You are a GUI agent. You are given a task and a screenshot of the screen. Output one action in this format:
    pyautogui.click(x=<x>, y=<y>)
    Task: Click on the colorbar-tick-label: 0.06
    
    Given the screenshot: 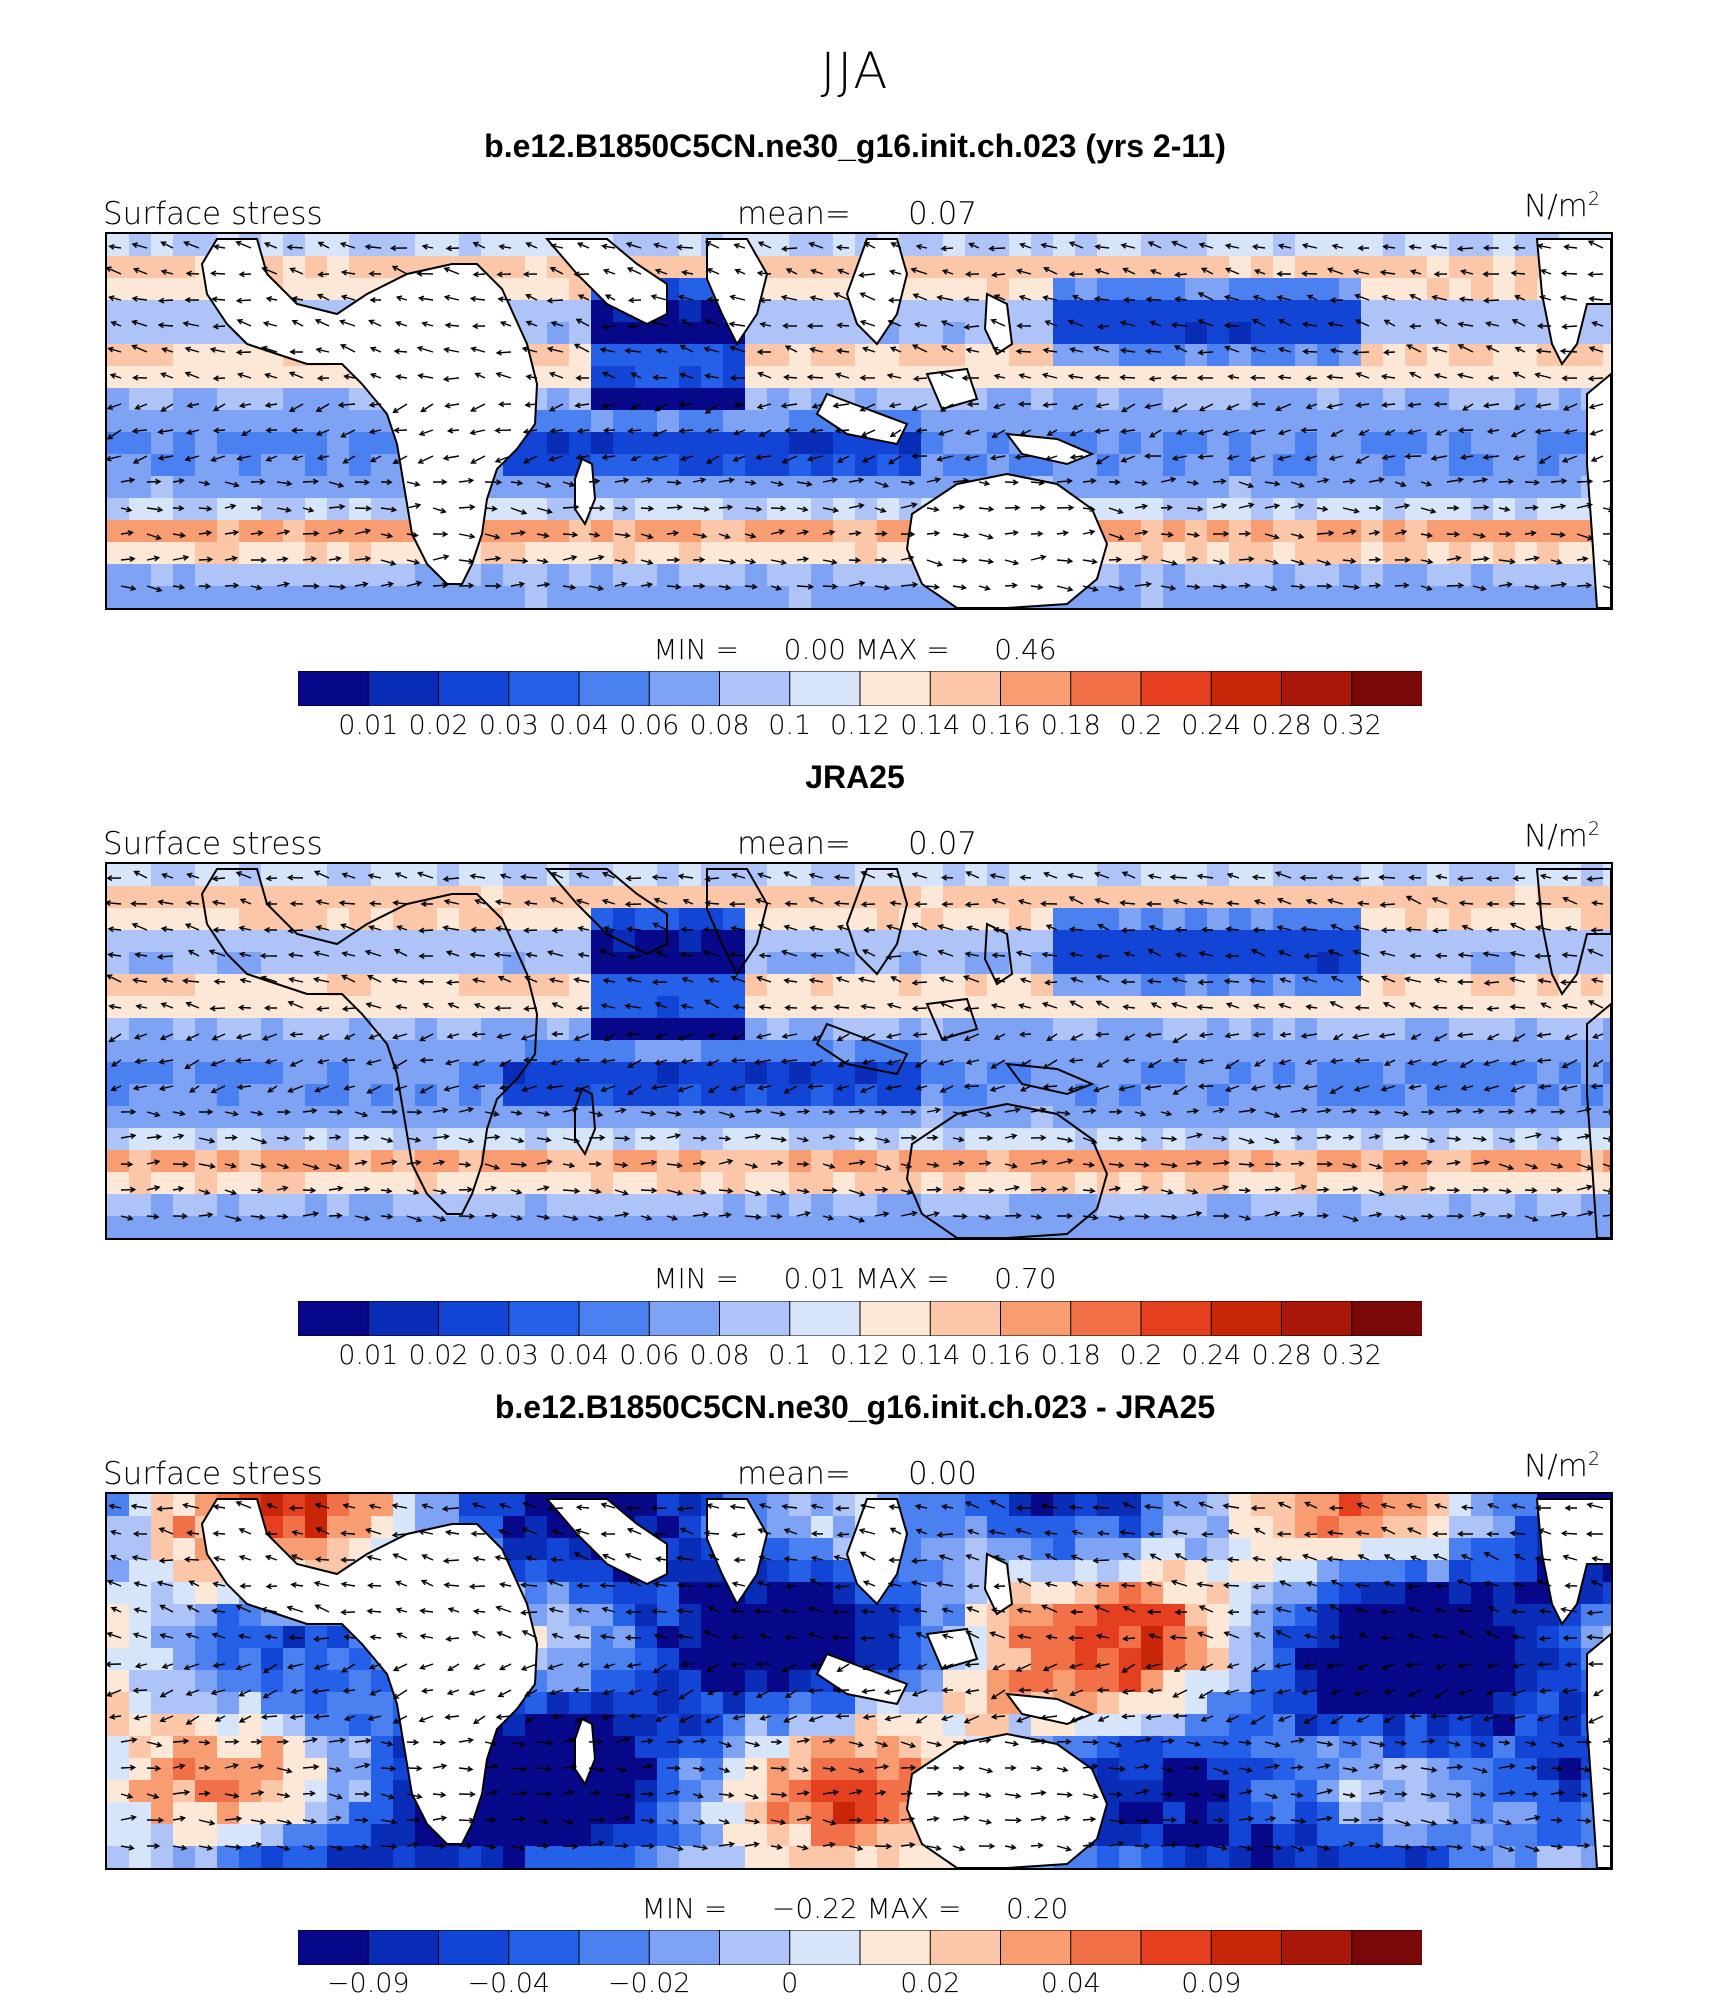 What is the action you would take?
    pyautogui.click(x=649, y=725)
    